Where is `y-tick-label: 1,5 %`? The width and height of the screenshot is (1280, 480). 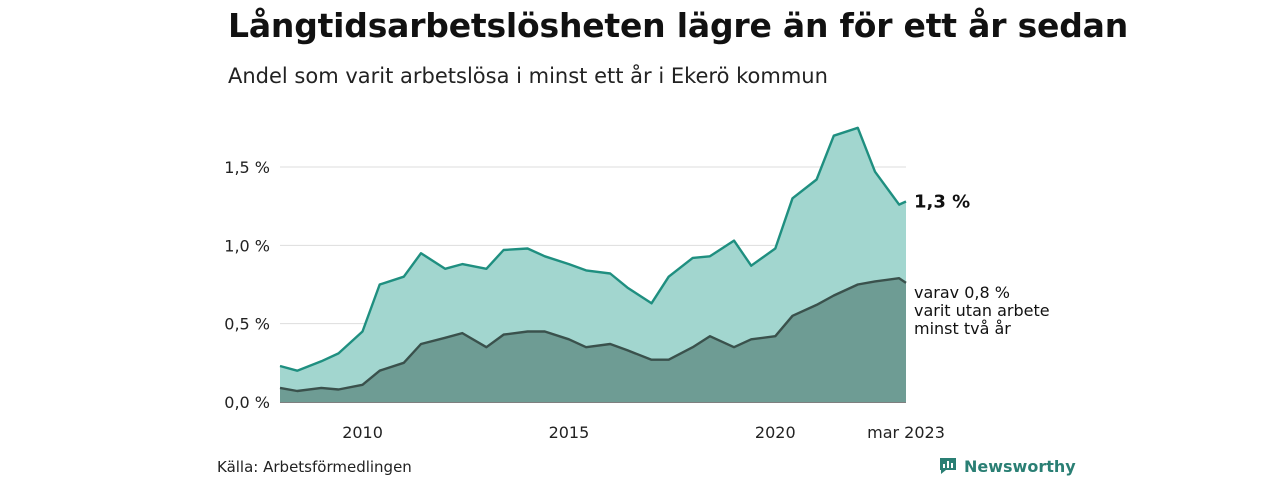 y-tick-label: 1,5 % is located at coordinates (247, 167).